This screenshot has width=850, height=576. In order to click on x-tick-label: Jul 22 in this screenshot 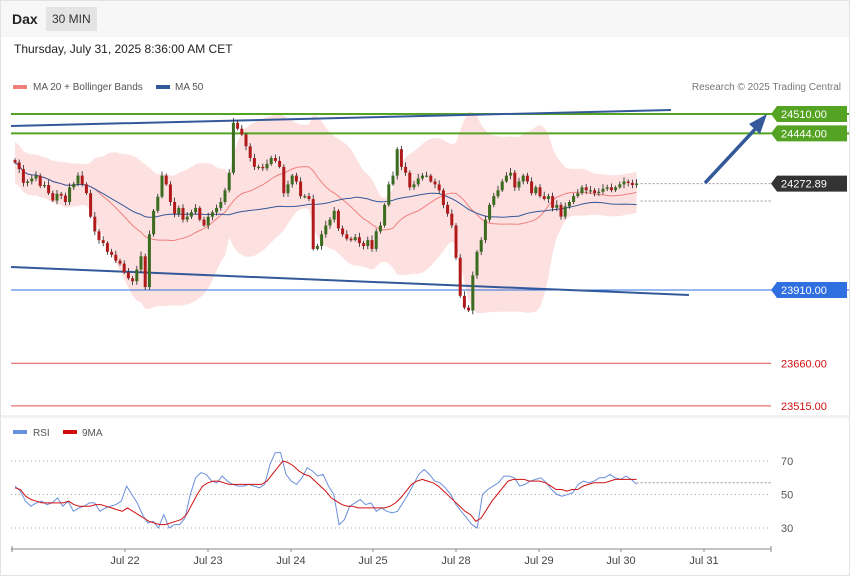, I will do `click(124, 561)`.